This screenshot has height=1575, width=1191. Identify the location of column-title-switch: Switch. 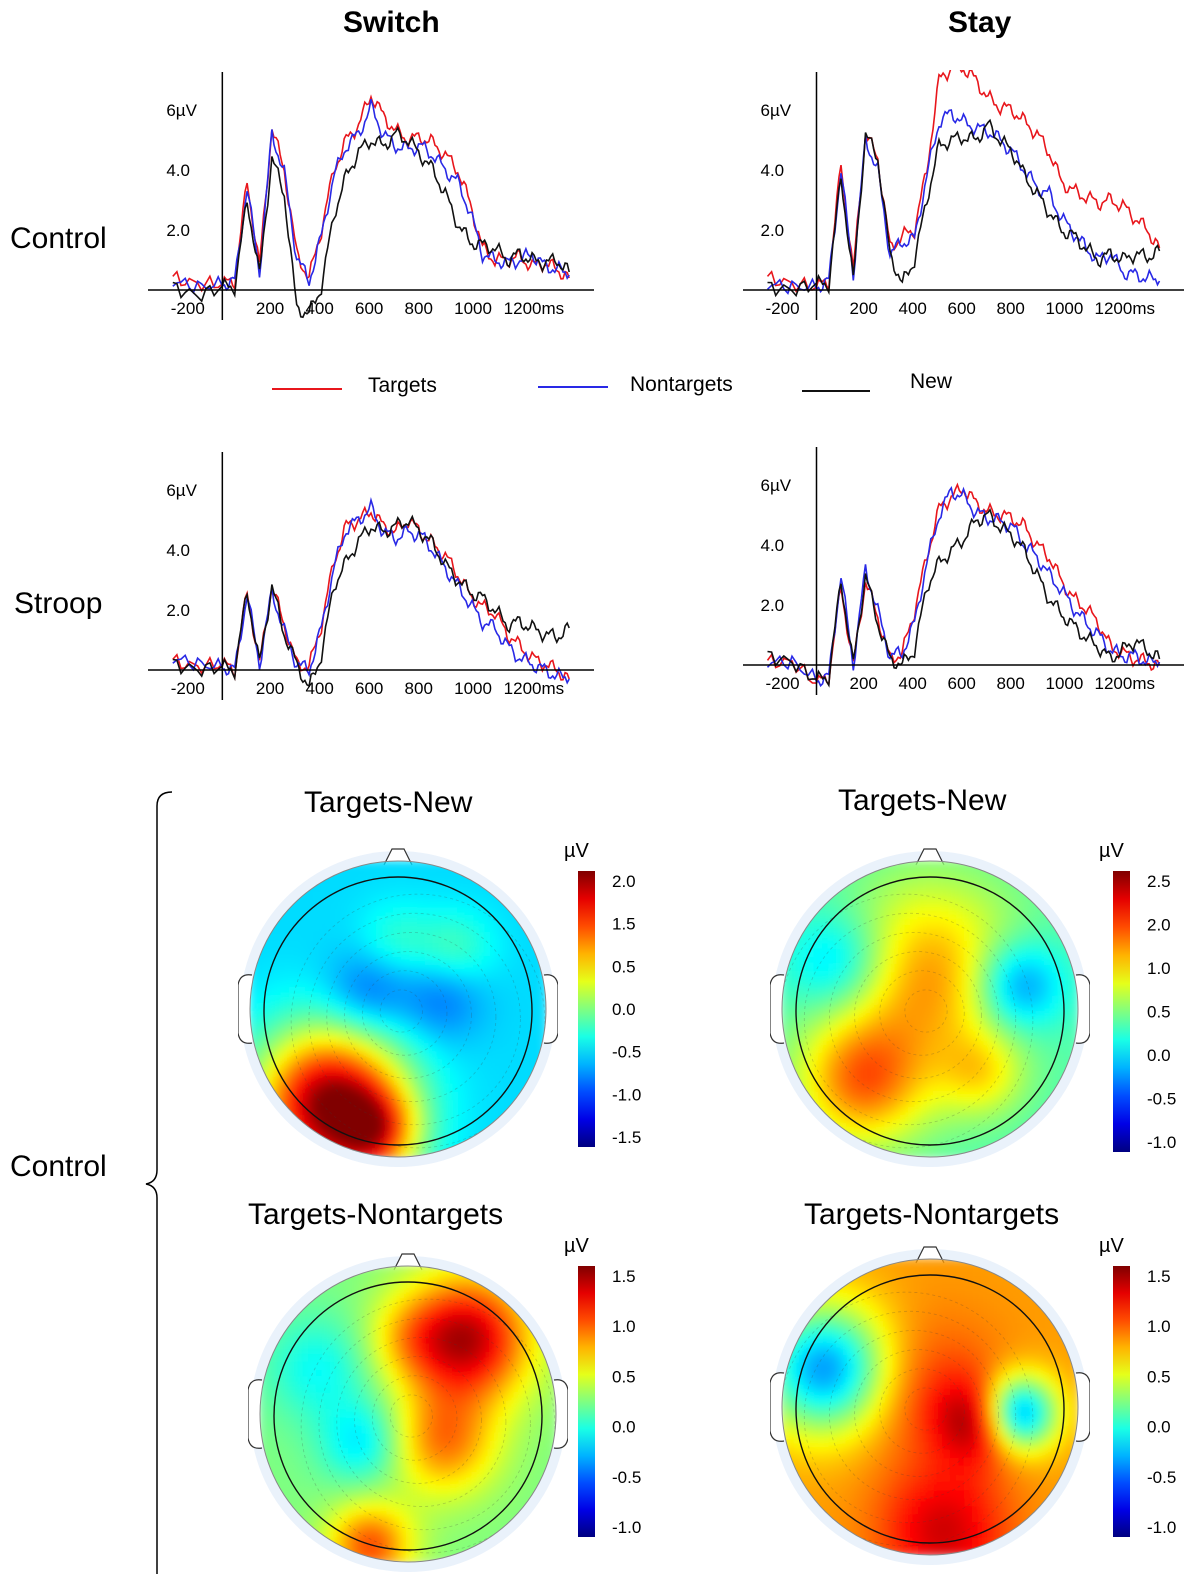
(391, 23).